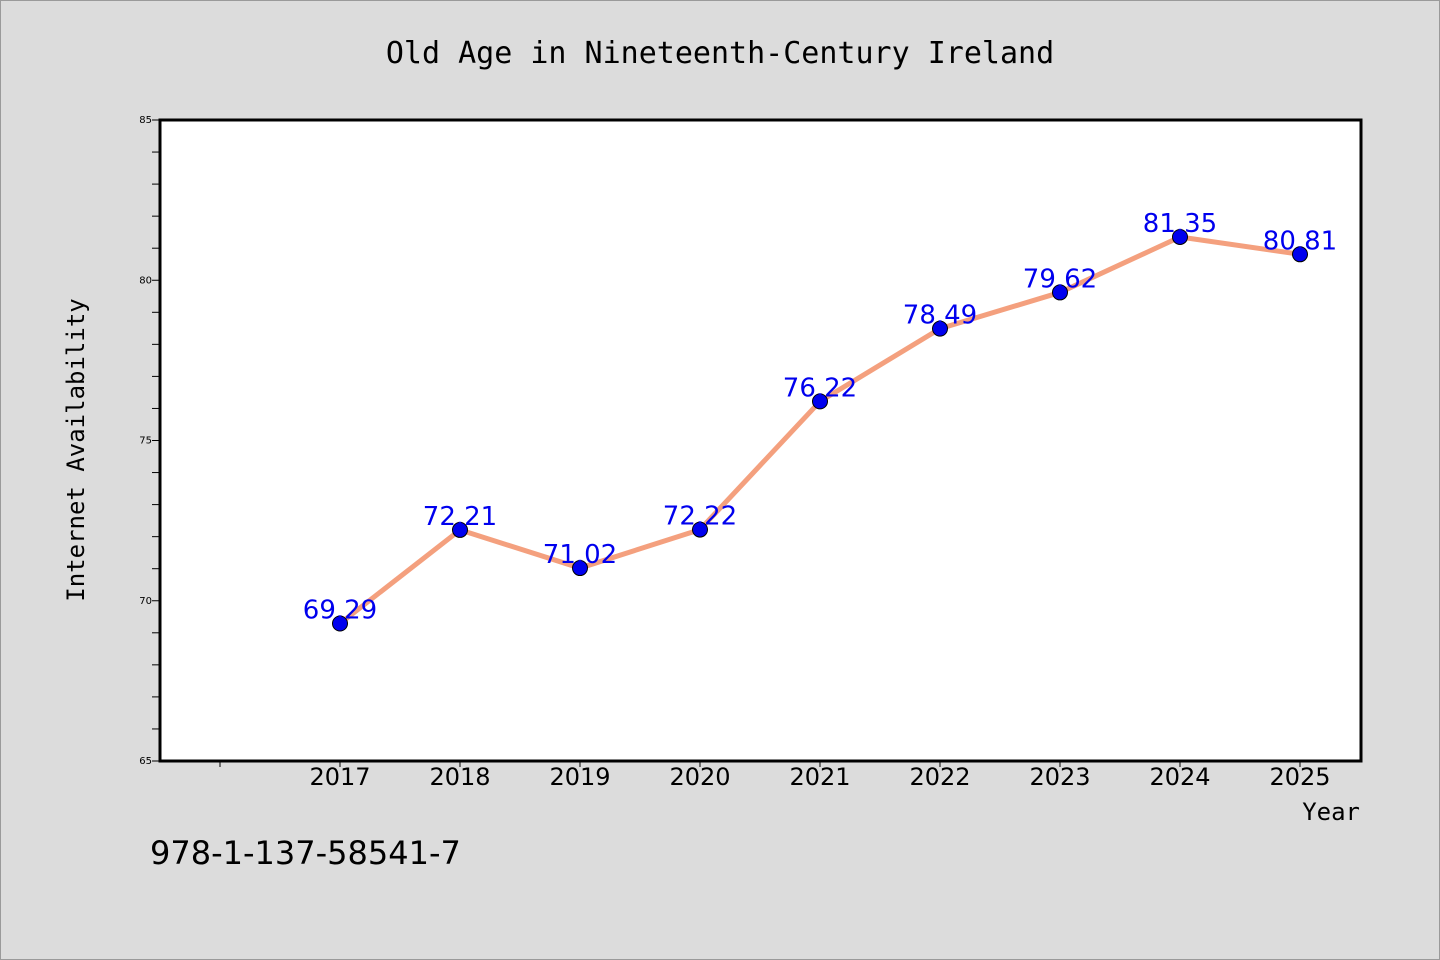 This screenshot has height=960, width=1440. I want to click on y-axis-label: Internet Availability, so click(76, 449).